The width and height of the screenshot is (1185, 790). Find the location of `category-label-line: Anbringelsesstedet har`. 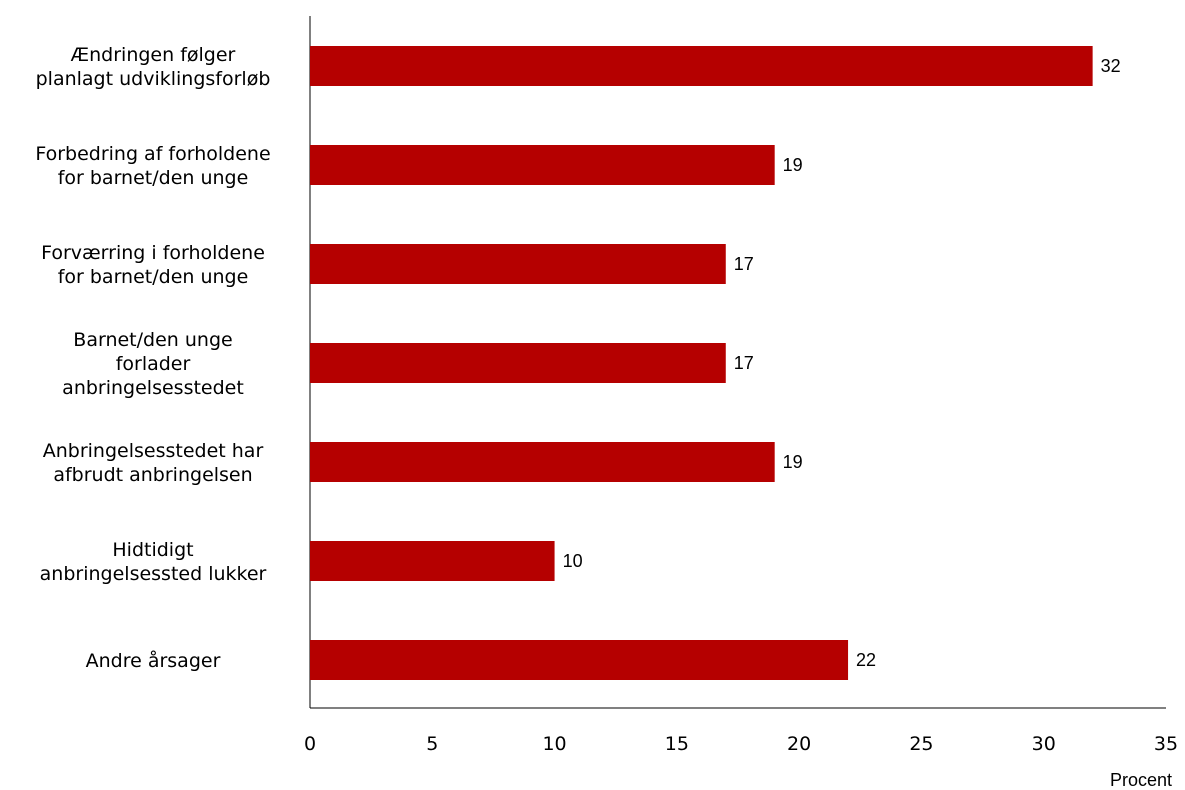

category-label-line: Anbringelsesstedet har is located at coordinates (153, 451).